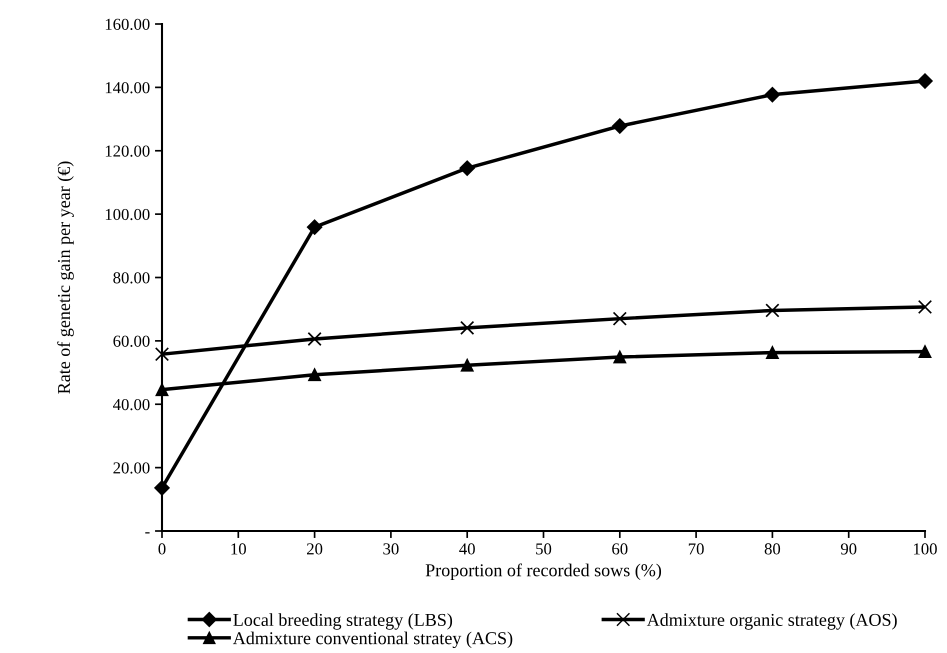  Describe the element at coordinates (696, 549) in the screenshot. I see `x-tick-label: 70` at that location.